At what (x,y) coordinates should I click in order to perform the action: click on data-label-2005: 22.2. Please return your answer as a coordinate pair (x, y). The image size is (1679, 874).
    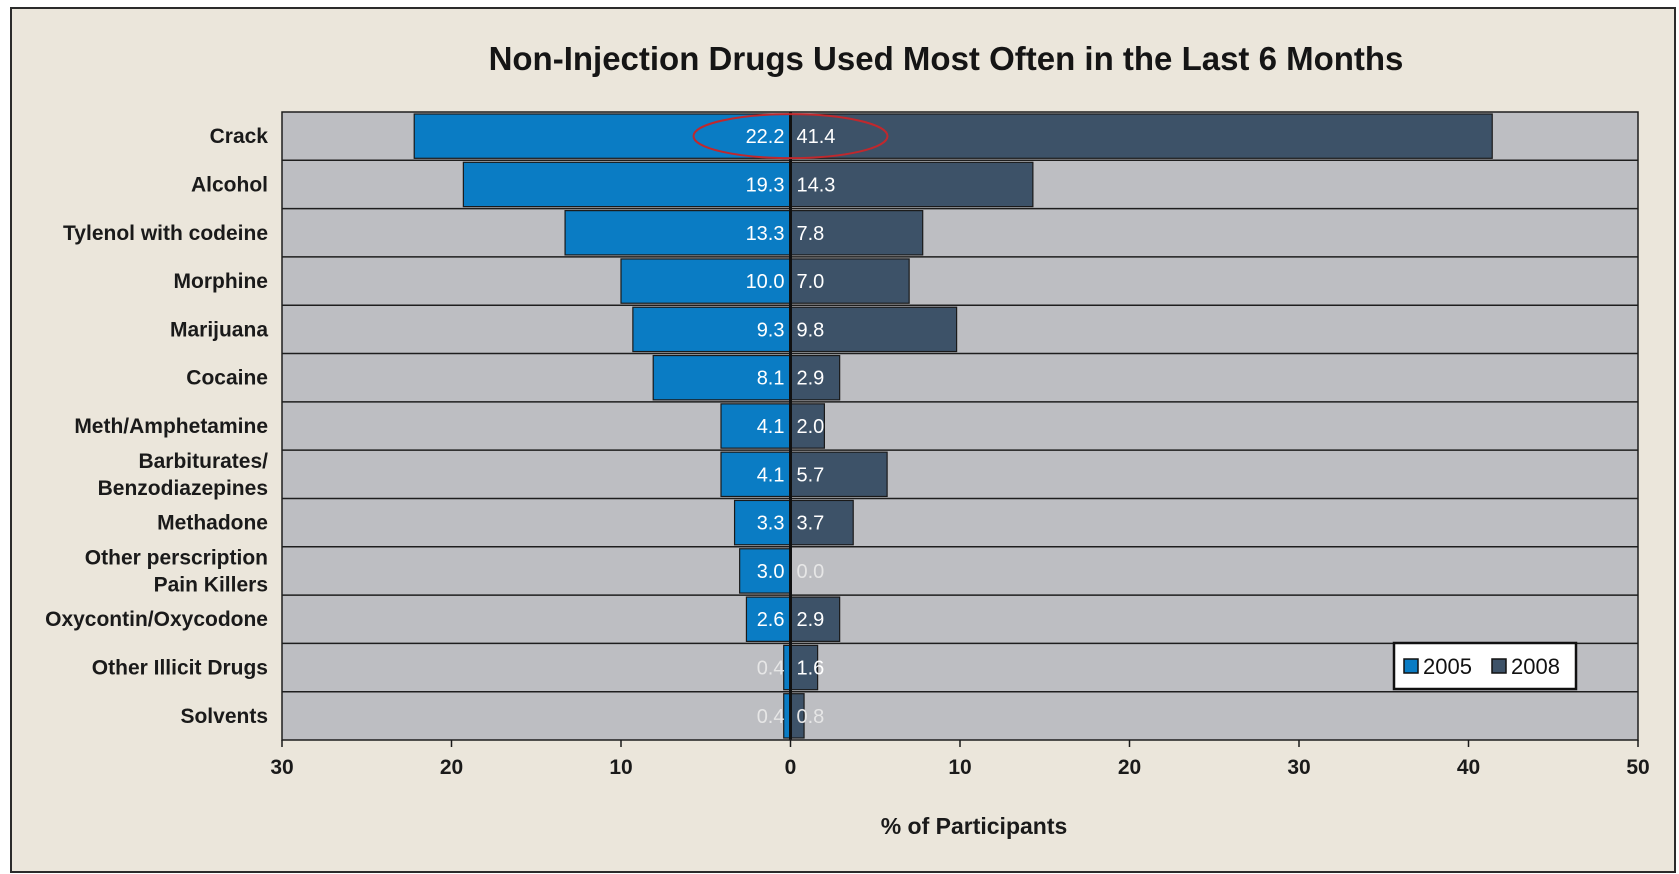
    Looking at the image, I should click on (765, 137).